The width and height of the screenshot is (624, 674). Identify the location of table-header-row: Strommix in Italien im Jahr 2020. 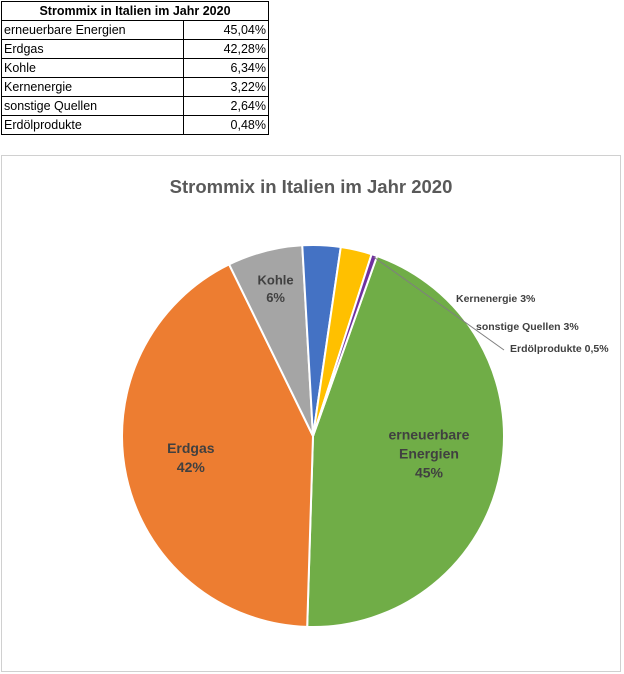
(135, 11).